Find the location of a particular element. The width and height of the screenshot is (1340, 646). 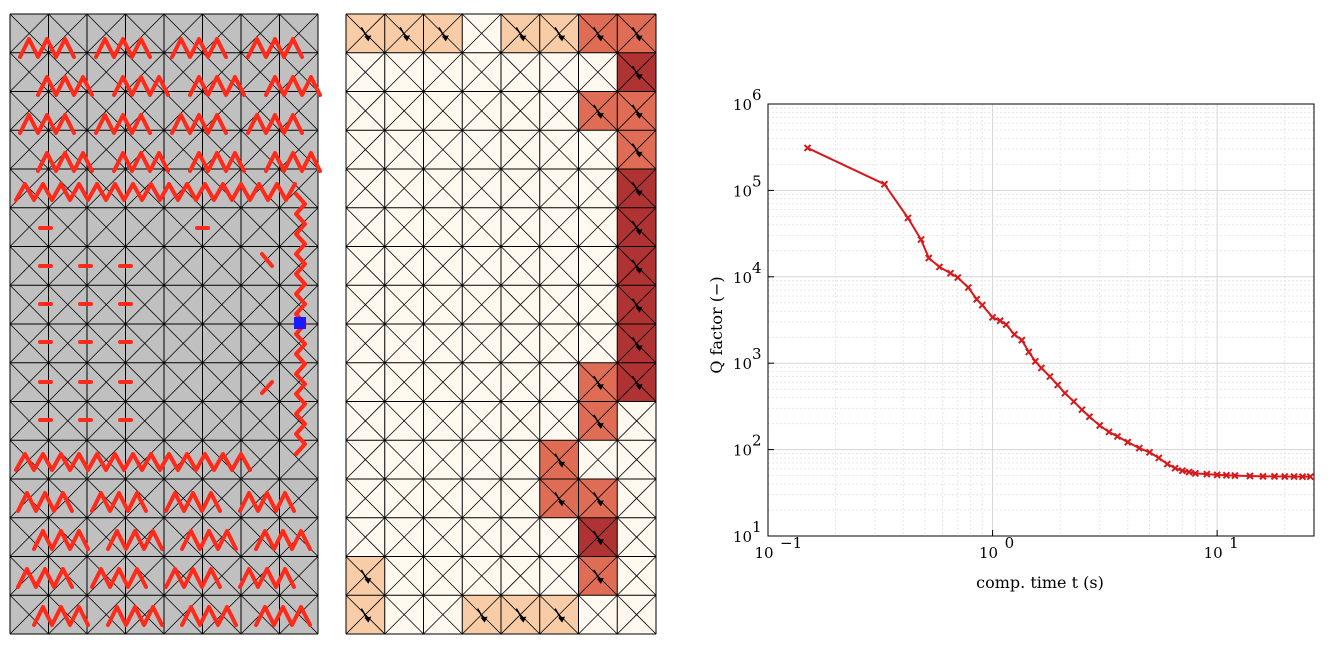

x-axis-label: comp. time t (s) is located at coordinates (1040, 582).